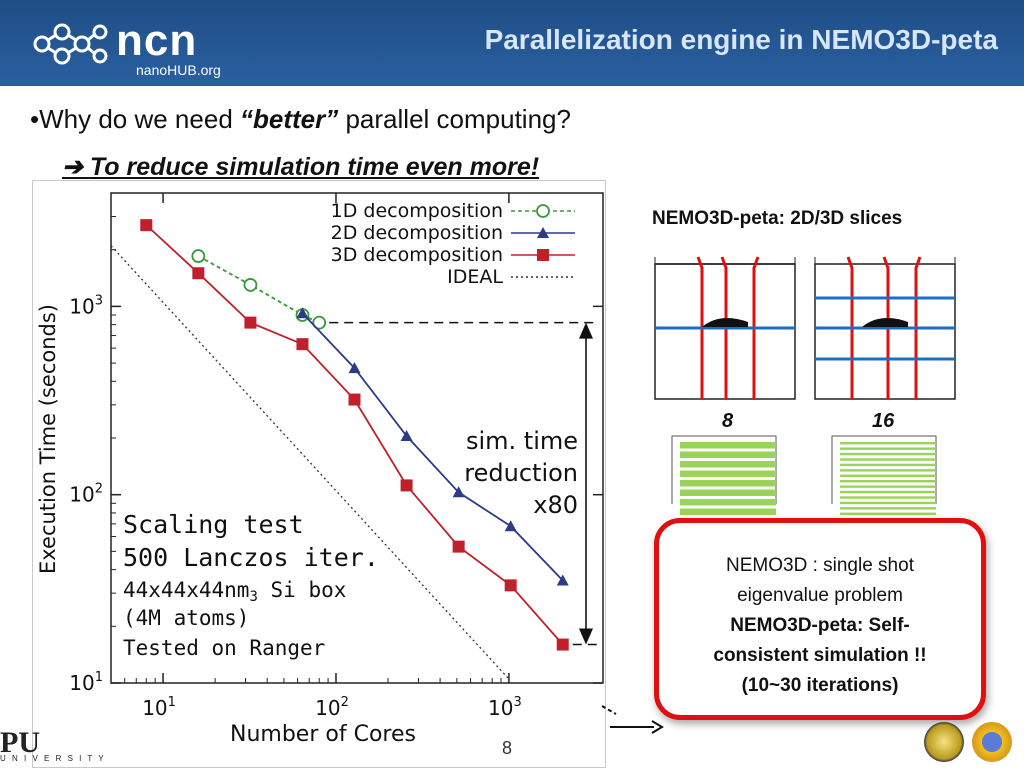 The height and width of the screenshot is (769, 1024). What do you see at coordinates (70, 44) in the screenshot?
I see `molecule-icon` at bounding box center [70, 44].